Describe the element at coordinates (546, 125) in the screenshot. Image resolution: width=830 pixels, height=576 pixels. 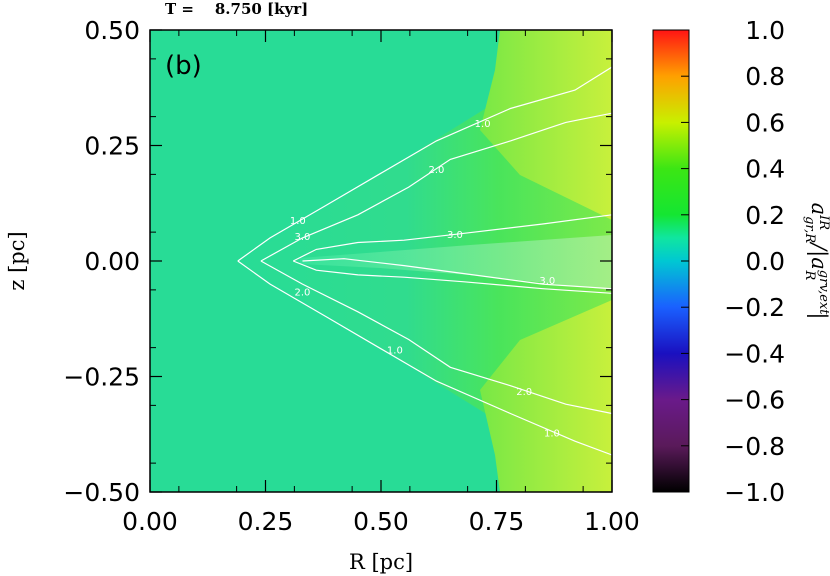
I see `field-outer-upper` at that location.